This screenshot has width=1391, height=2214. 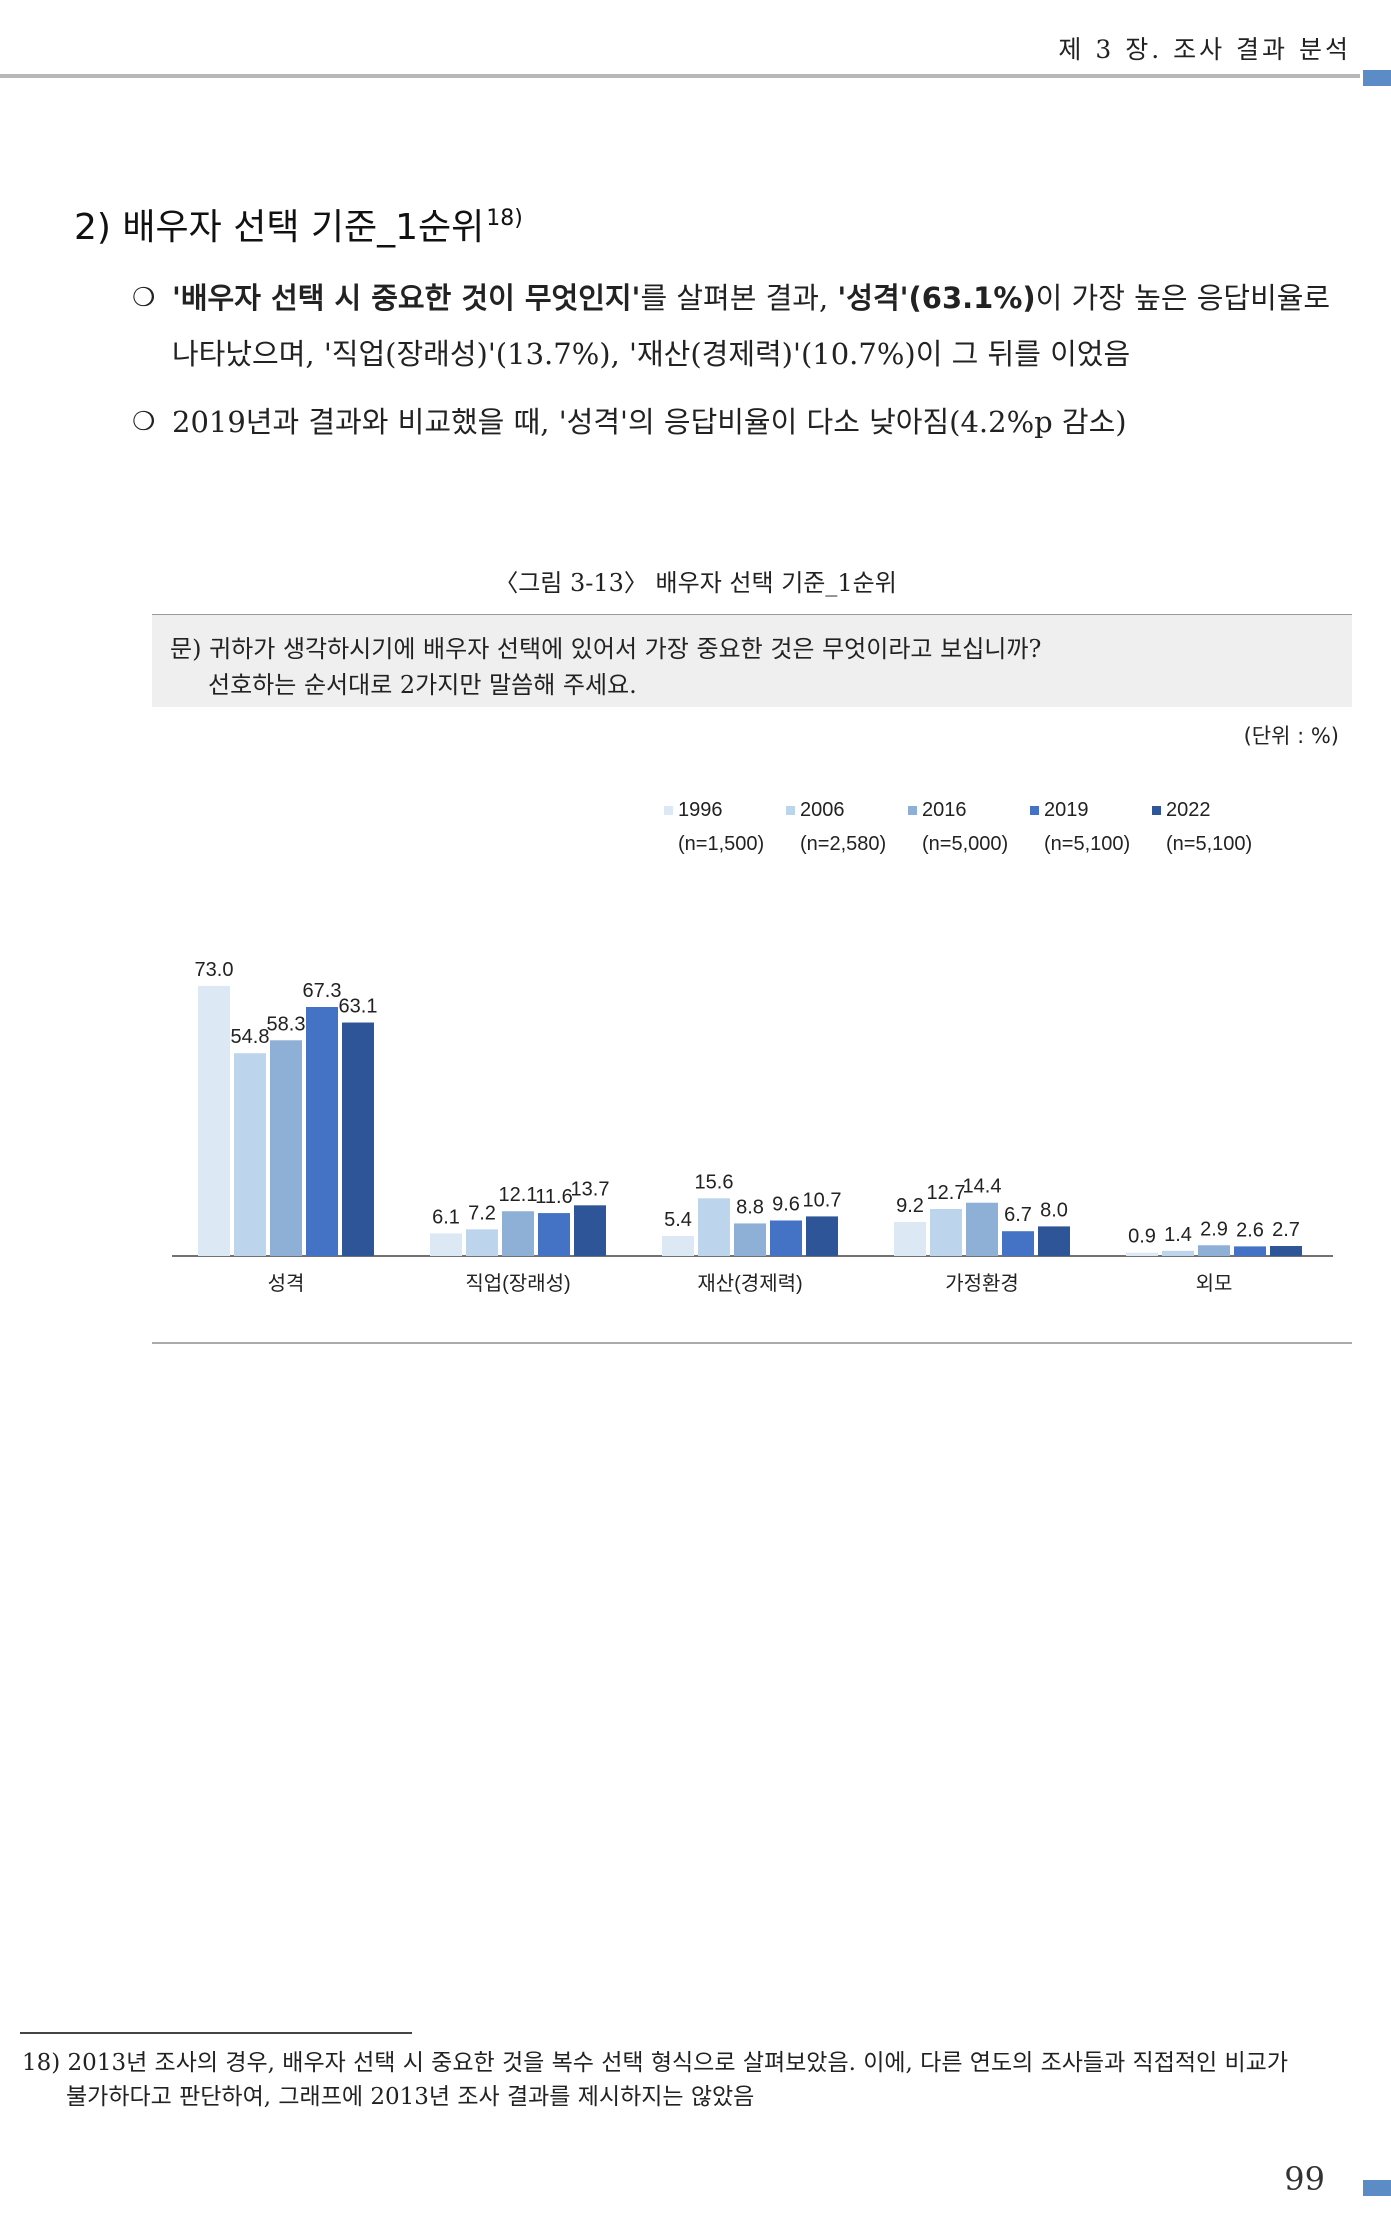 What do you see at coordinates (279, 227) in the screenshot?
I see `section-title-text: 2) 배우자 선택 기준_1순위` at bounding box center [279, 227].